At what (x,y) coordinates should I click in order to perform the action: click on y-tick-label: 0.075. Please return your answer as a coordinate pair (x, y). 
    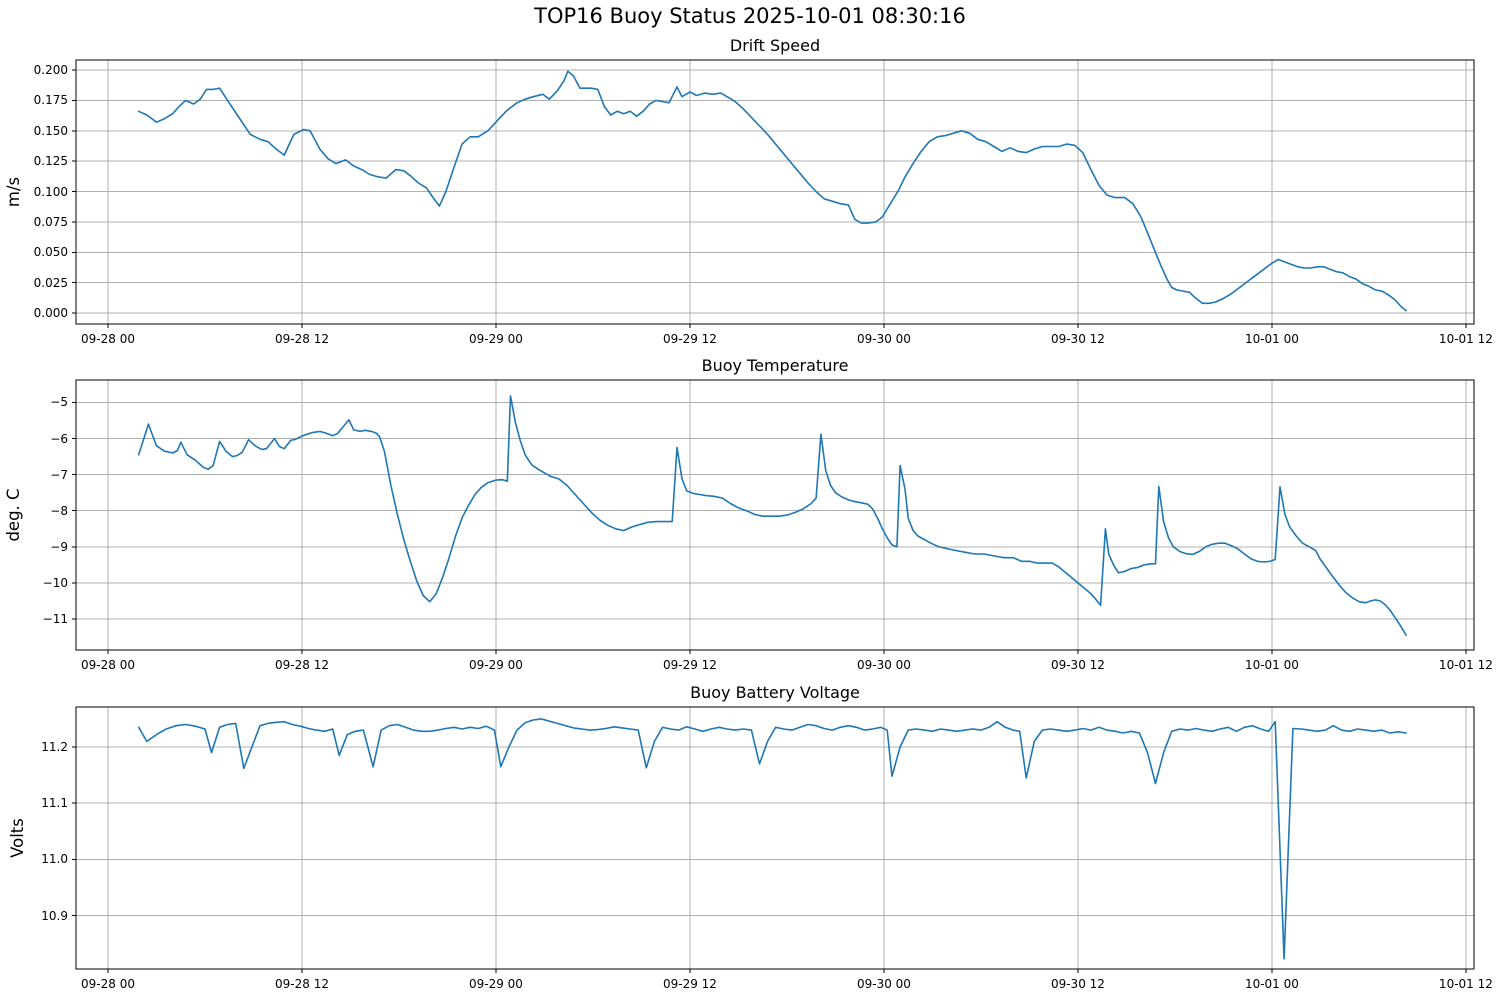
    Looking at the image, I should click on (50, 221).